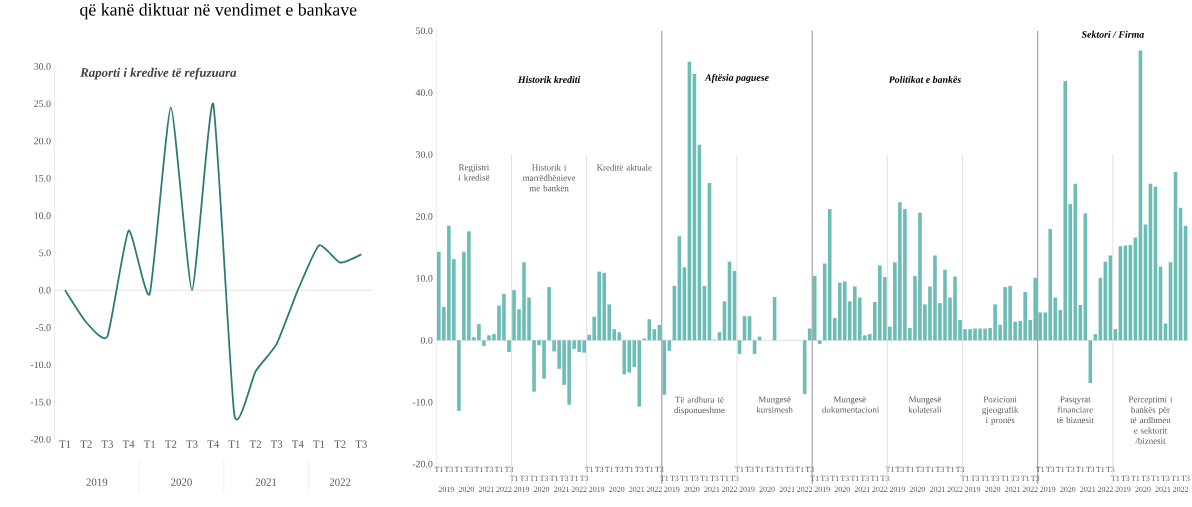 This screenshot has height=507, width=1192. I want to click on annotation: Pozicioni gjeografik i pronës, so click(1000, 411).